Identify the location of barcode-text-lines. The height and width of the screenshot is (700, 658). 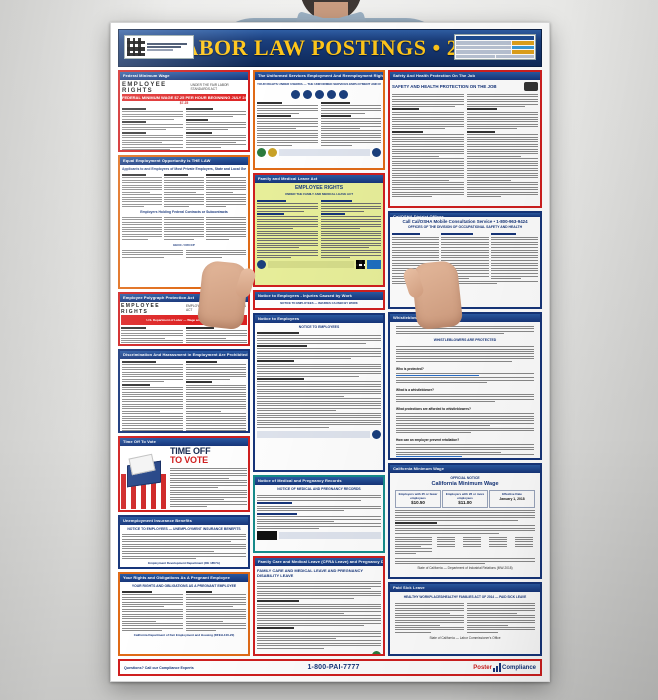
(169, 47).